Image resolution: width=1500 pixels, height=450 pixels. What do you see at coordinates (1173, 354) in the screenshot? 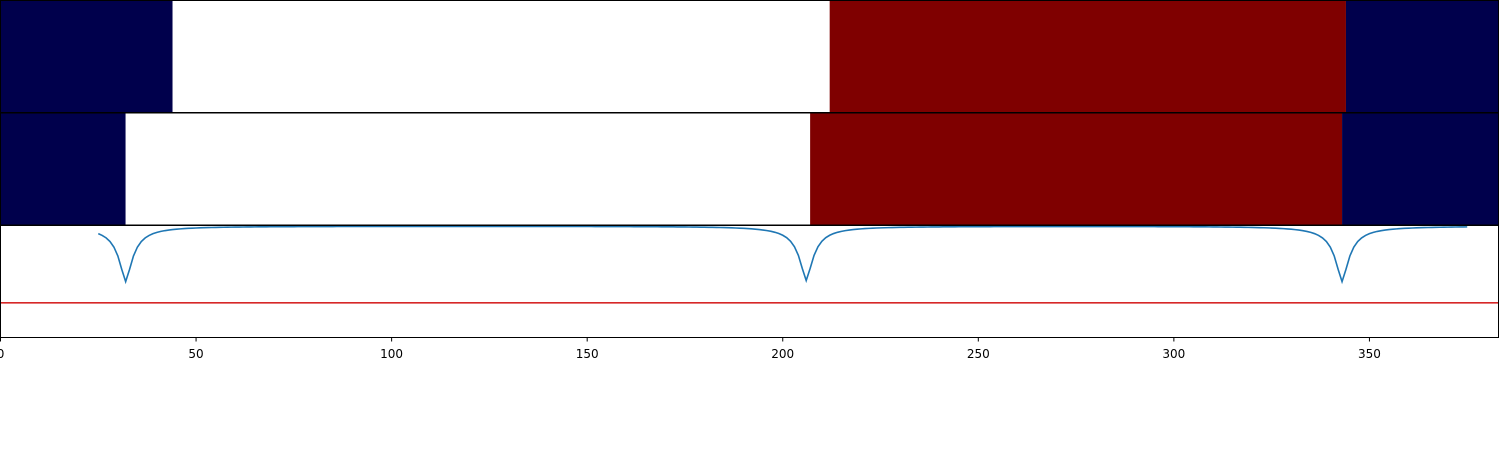
I see `x-tick-label: 300` at bounding box center [1173, 354].